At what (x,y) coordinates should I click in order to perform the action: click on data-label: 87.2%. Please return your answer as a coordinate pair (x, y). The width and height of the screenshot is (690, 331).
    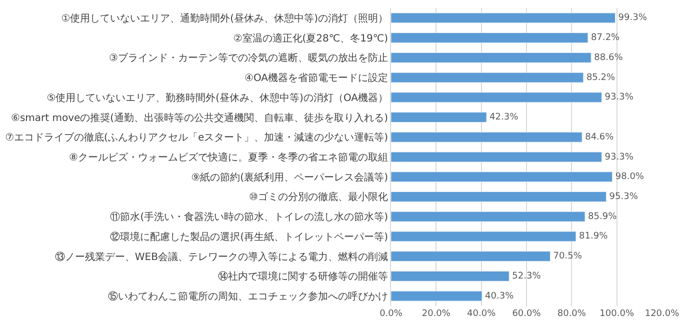
    Looking at the image, I should click on (605, 38).